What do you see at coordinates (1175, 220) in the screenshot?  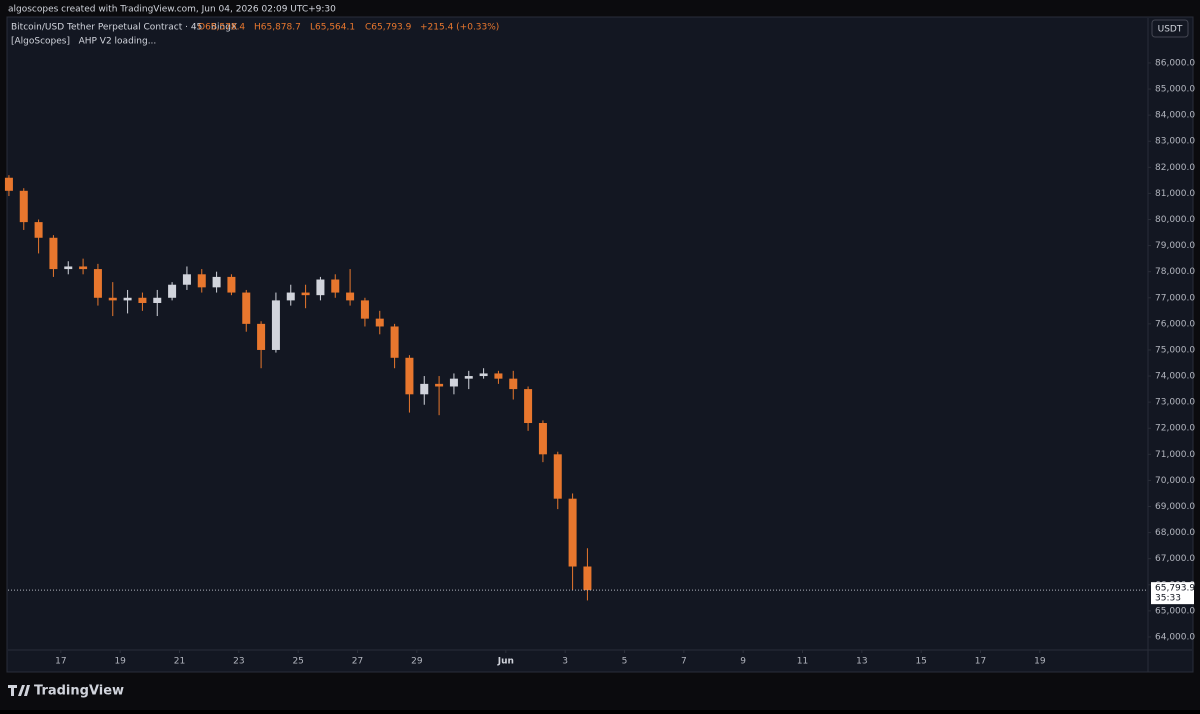 I see `y-tick-label: 80,000.0` at bounding box center [1175, 220].